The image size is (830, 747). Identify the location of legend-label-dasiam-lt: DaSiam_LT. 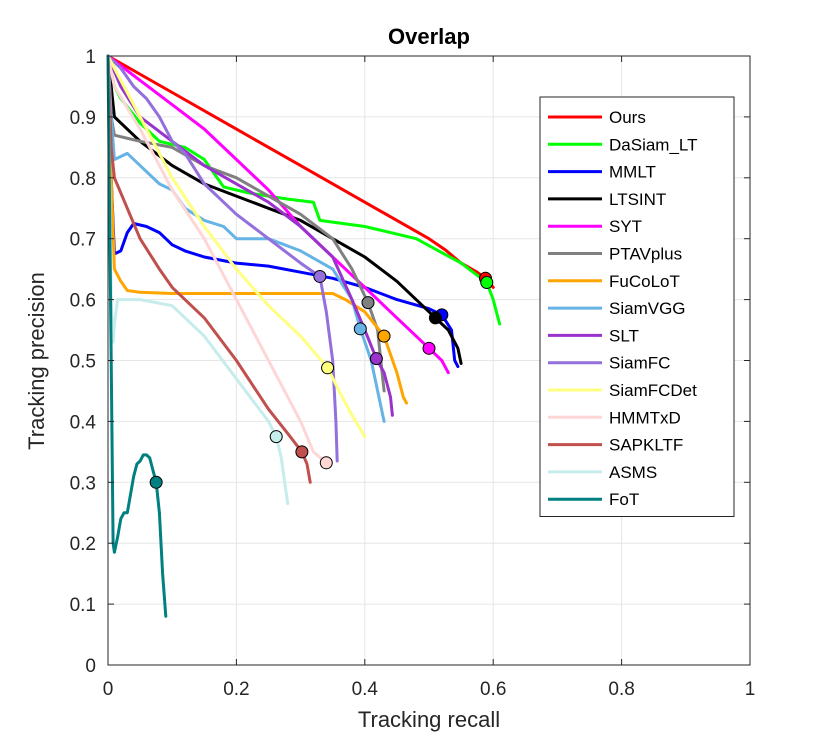
(653, 144).